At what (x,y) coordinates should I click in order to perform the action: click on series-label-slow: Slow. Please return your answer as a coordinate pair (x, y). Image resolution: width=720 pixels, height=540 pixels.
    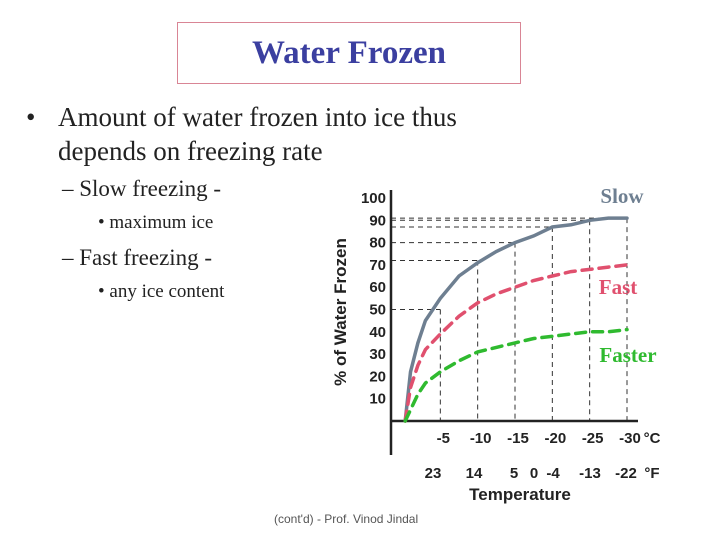
    Looking at the image, I should click on (622, 196).